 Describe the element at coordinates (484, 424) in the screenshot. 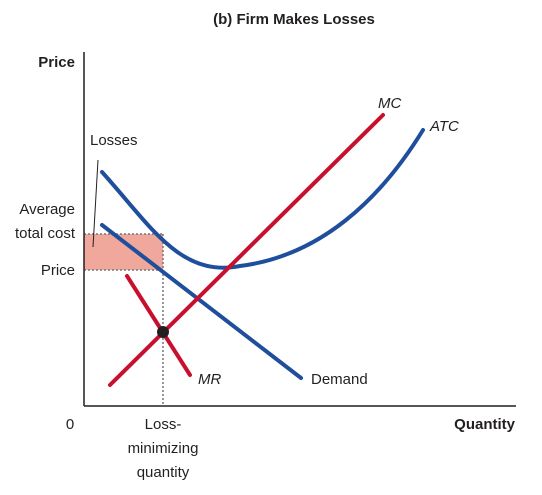

I see `x-axis-label: Quantity` at that location.